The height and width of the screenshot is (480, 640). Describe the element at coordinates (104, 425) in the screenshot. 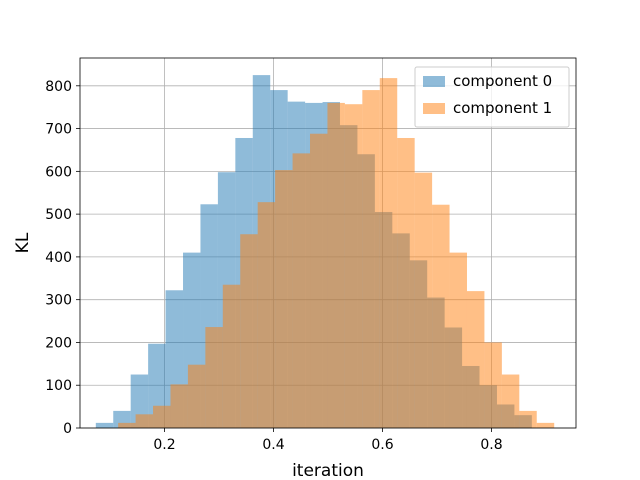

I see `series-0-bar` at that location.